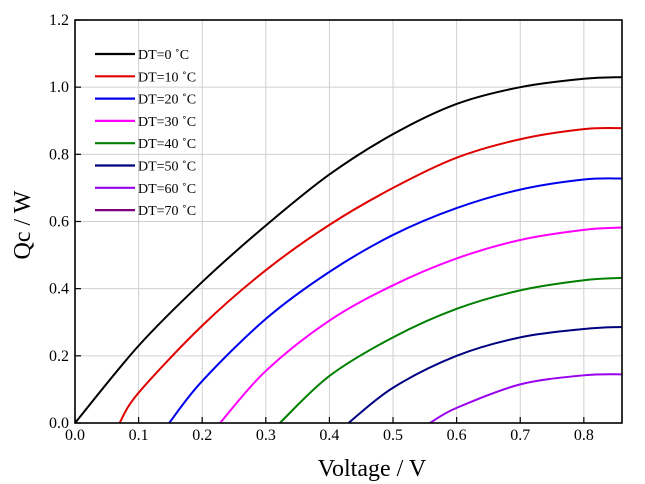 Image resolution: width=645 pixels, height=484 pixels. What do you see at coordinates (167, 100) in the screenshot?
I see `legend-label: DT=20 ˚C` at bounding box center [167, 100].